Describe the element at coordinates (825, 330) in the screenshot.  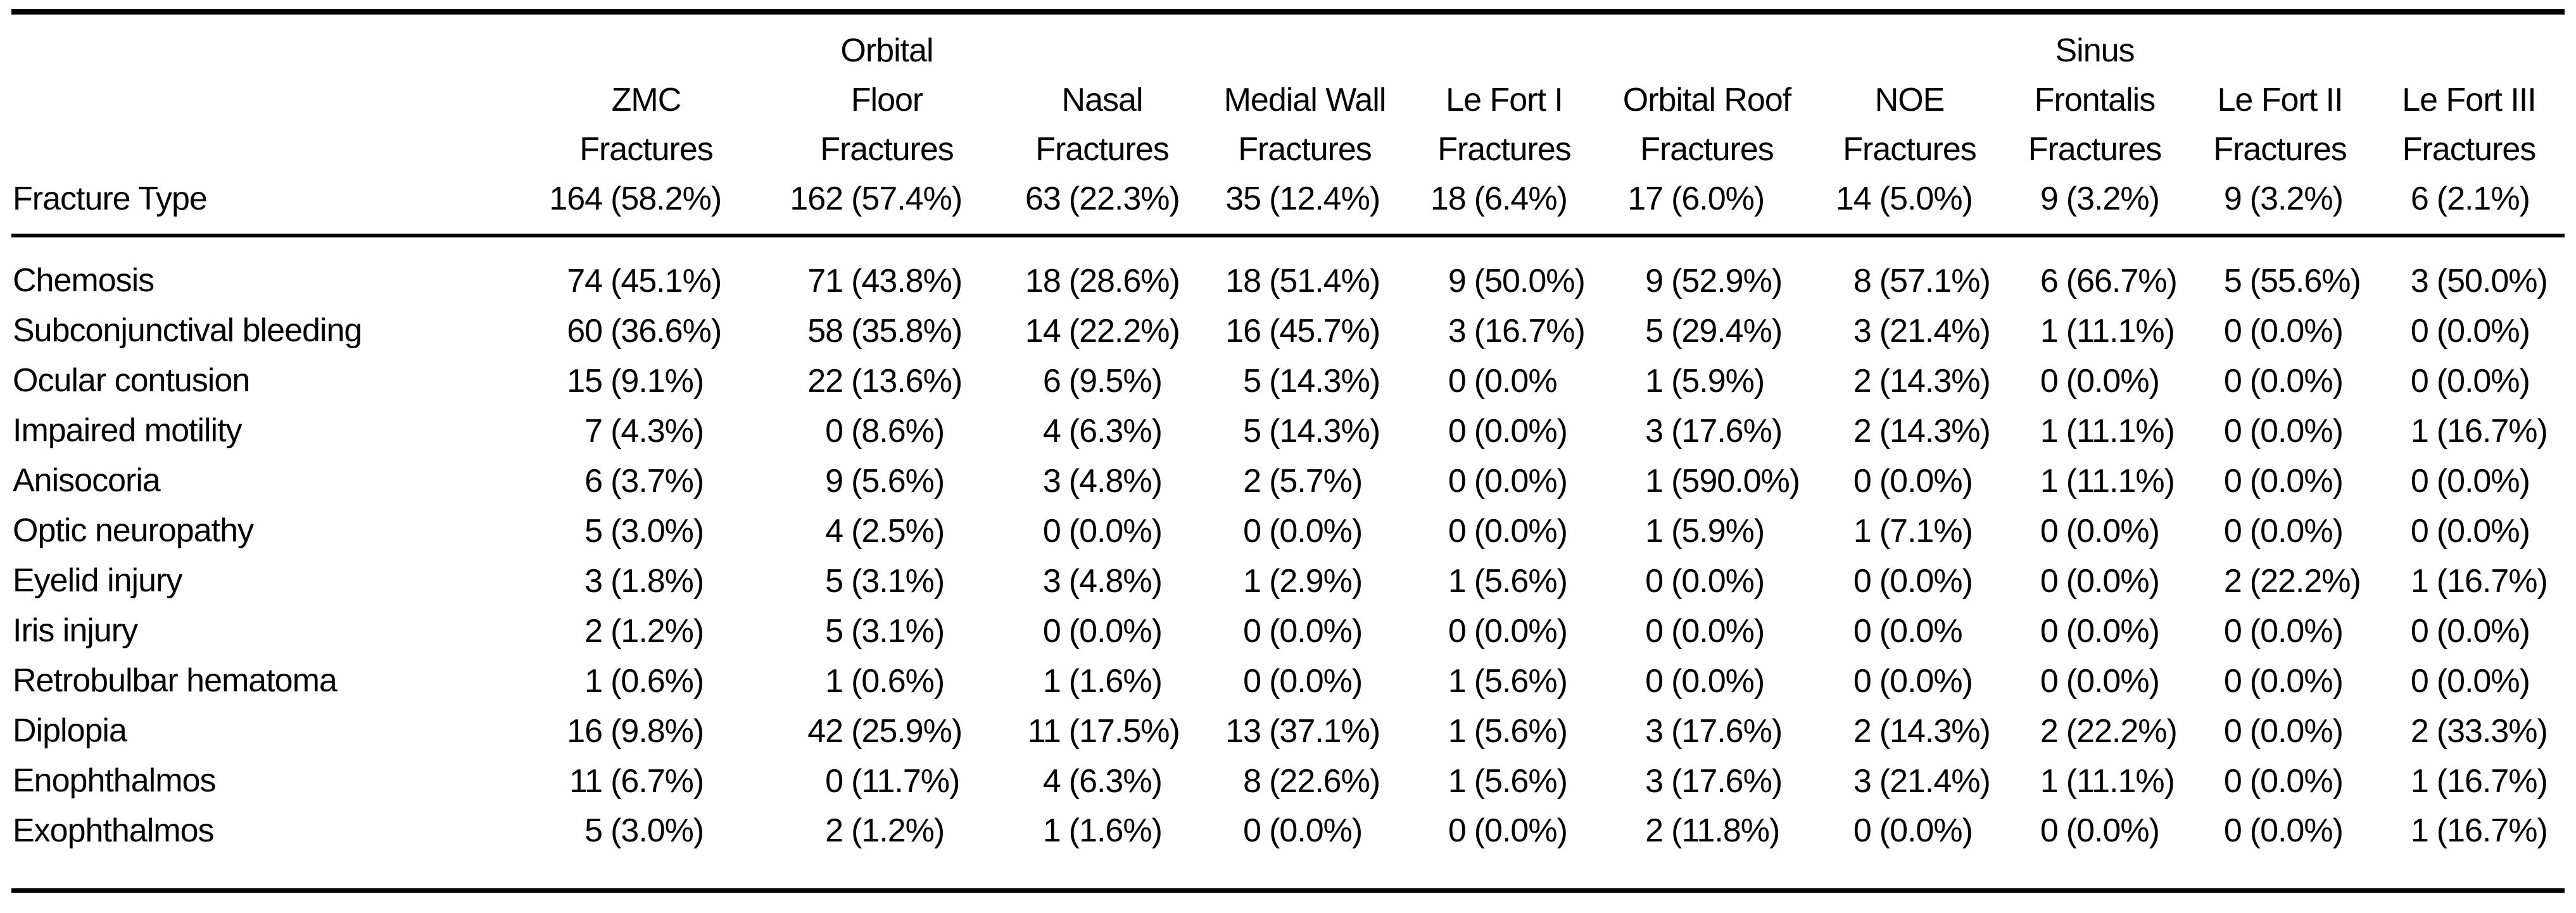
I see `cell-count: 58` at that location.